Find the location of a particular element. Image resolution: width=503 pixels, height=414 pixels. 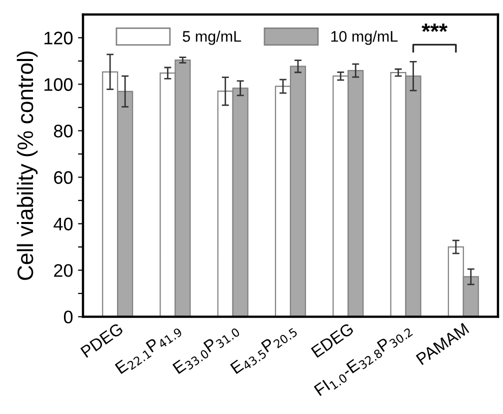

y-tick-label: 100 is located at coordinates (58, 84).